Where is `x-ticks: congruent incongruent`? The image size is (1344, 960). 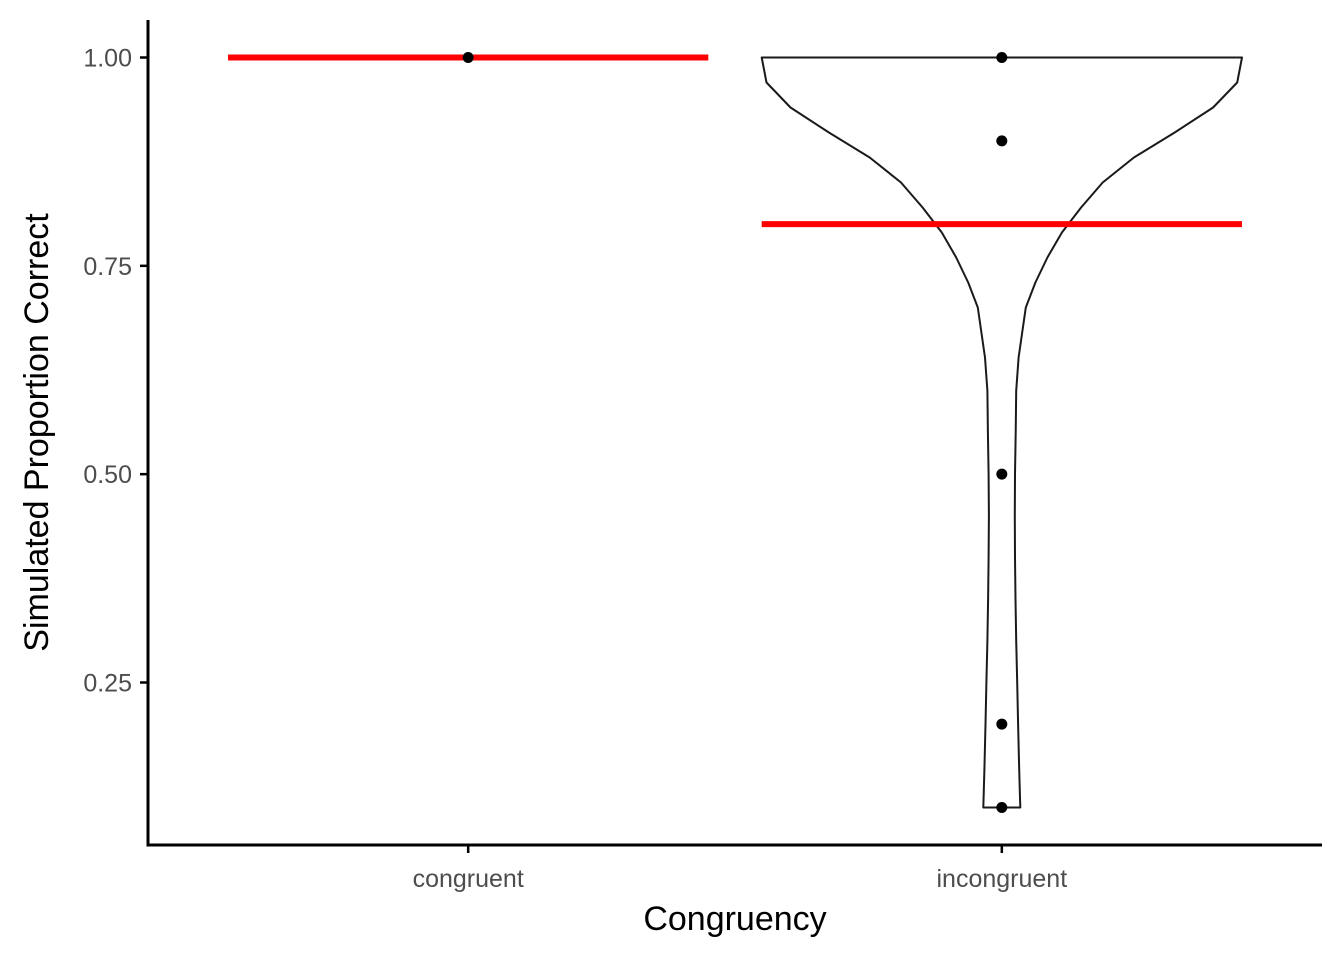 x-ticks: congruent incongruent is located at coordinates (740, 869).